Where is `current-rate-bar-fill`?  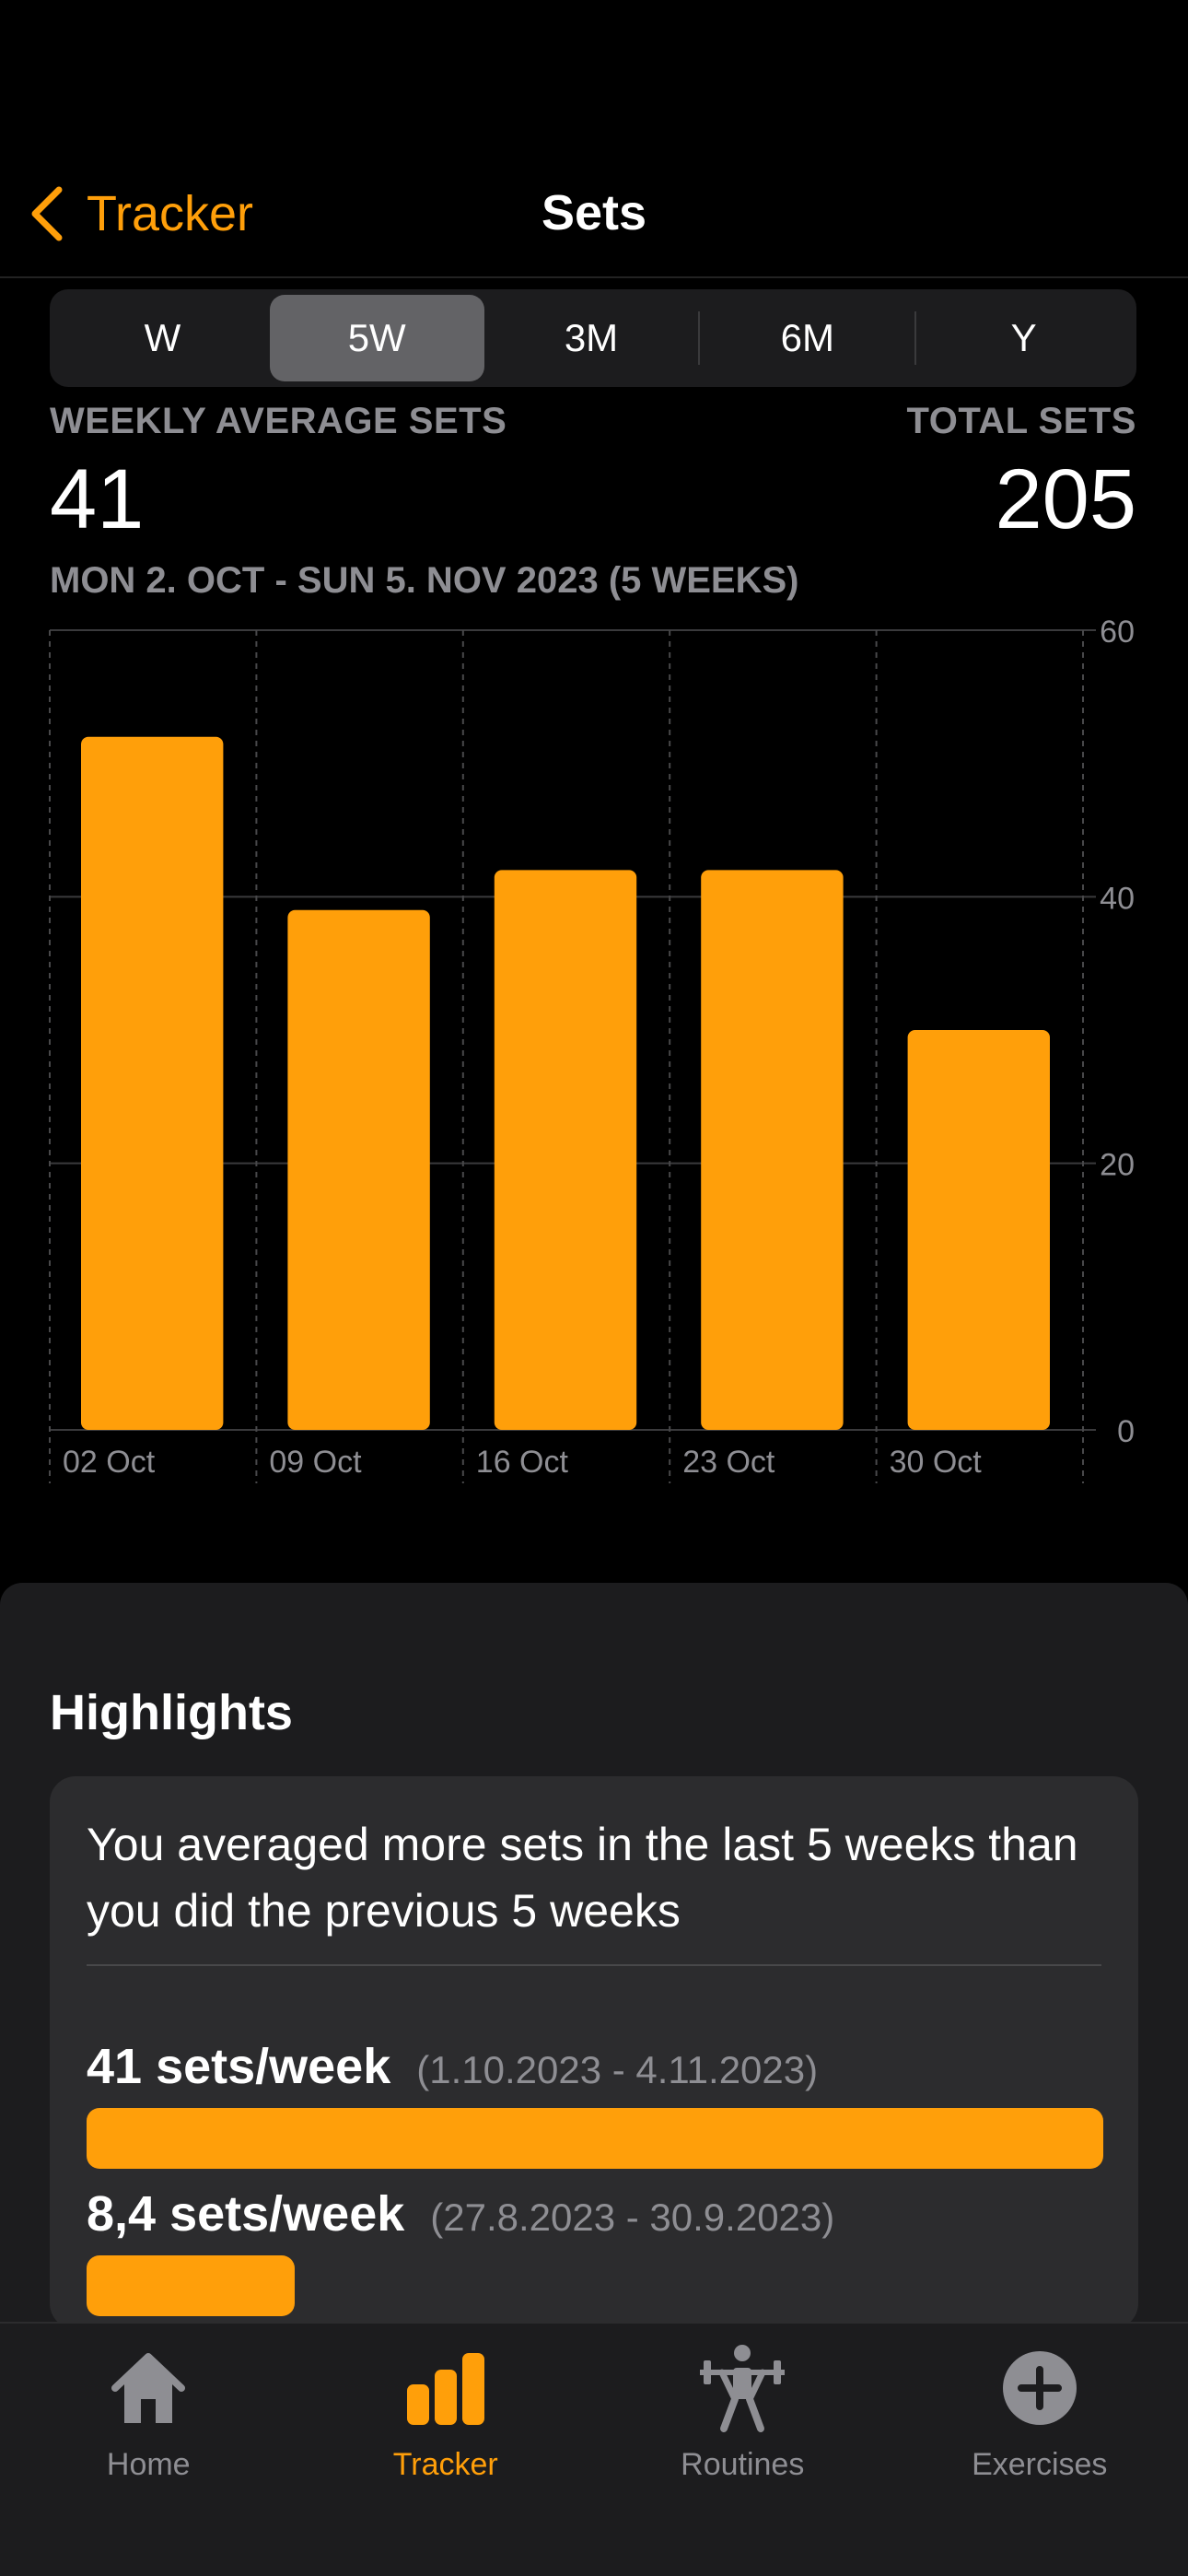
current-rate-bar-fill is located at coordinates (595, 2138).